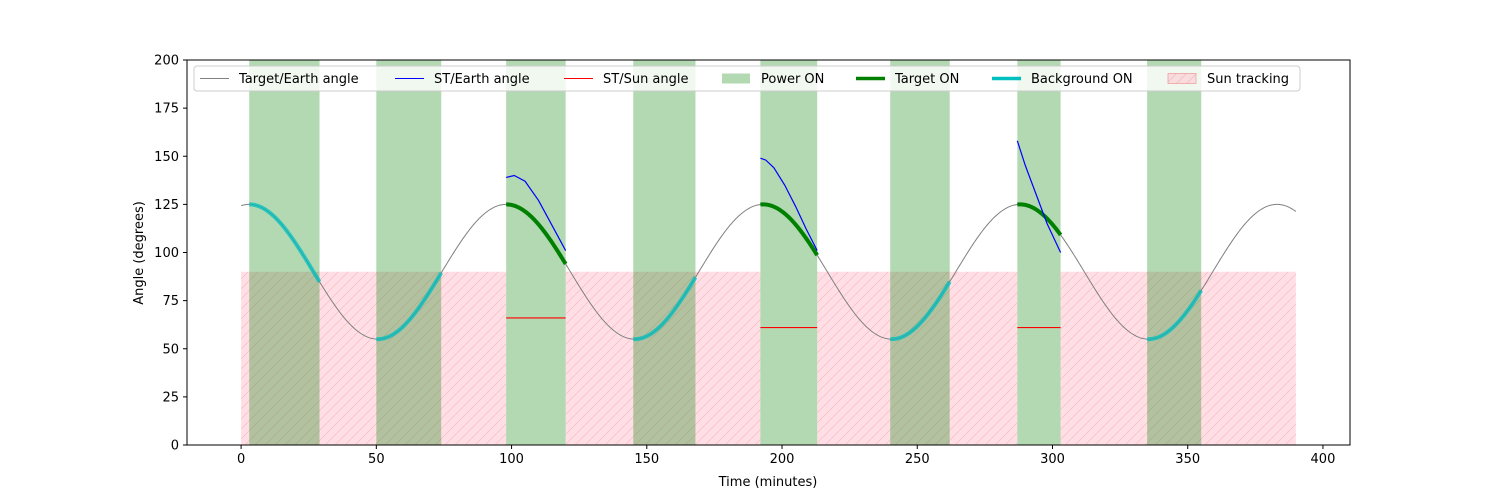  What do you see at coordinates (139, 253) in the screenshot?
I see `y-axis-label: Angle (degrees)` at bounding box center [139, 253].